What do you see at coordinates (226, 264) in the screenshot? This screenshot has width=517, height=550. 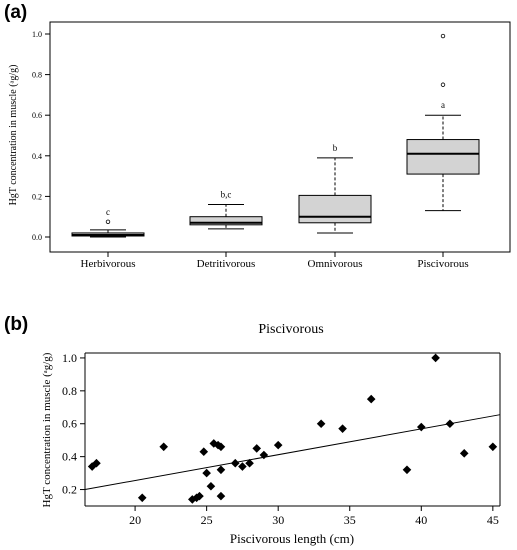 I see `x-tick-label: Detritivorous` at bounding box center [226, 264].